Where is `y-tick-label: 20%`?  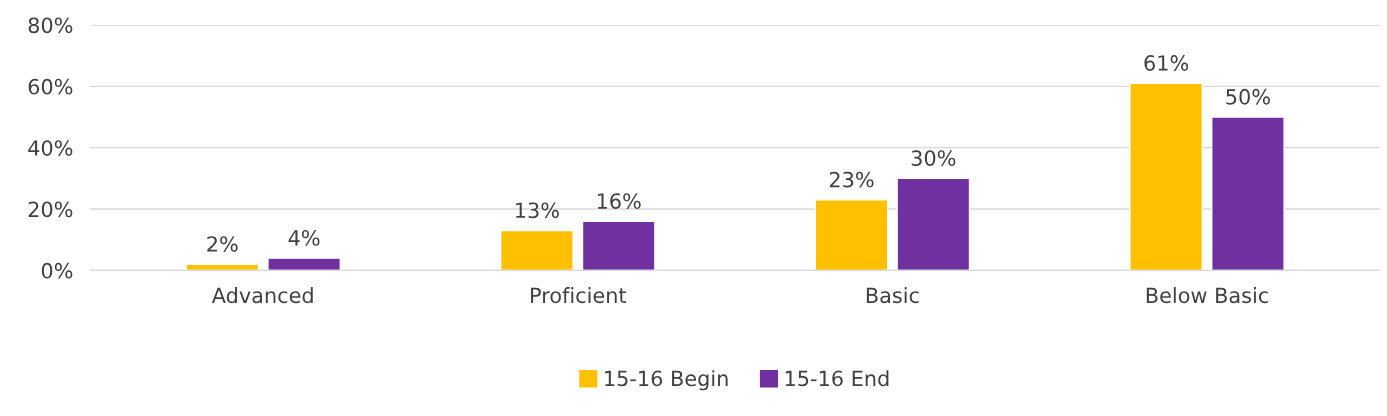
y-tick-label: 20% is located at coordinates (50, 209).